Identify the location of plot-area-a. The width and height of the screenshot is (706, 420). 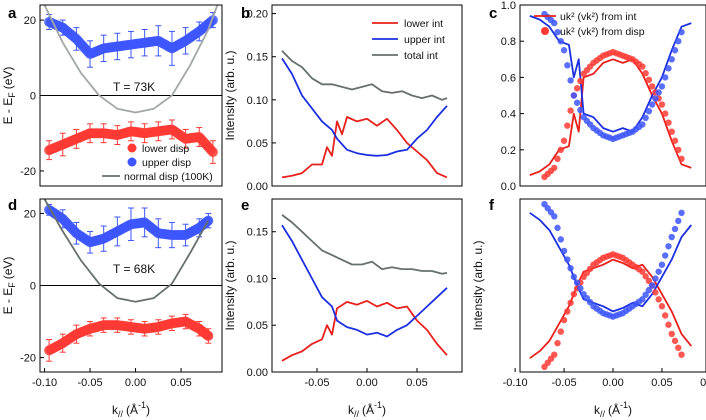
(131, 84).